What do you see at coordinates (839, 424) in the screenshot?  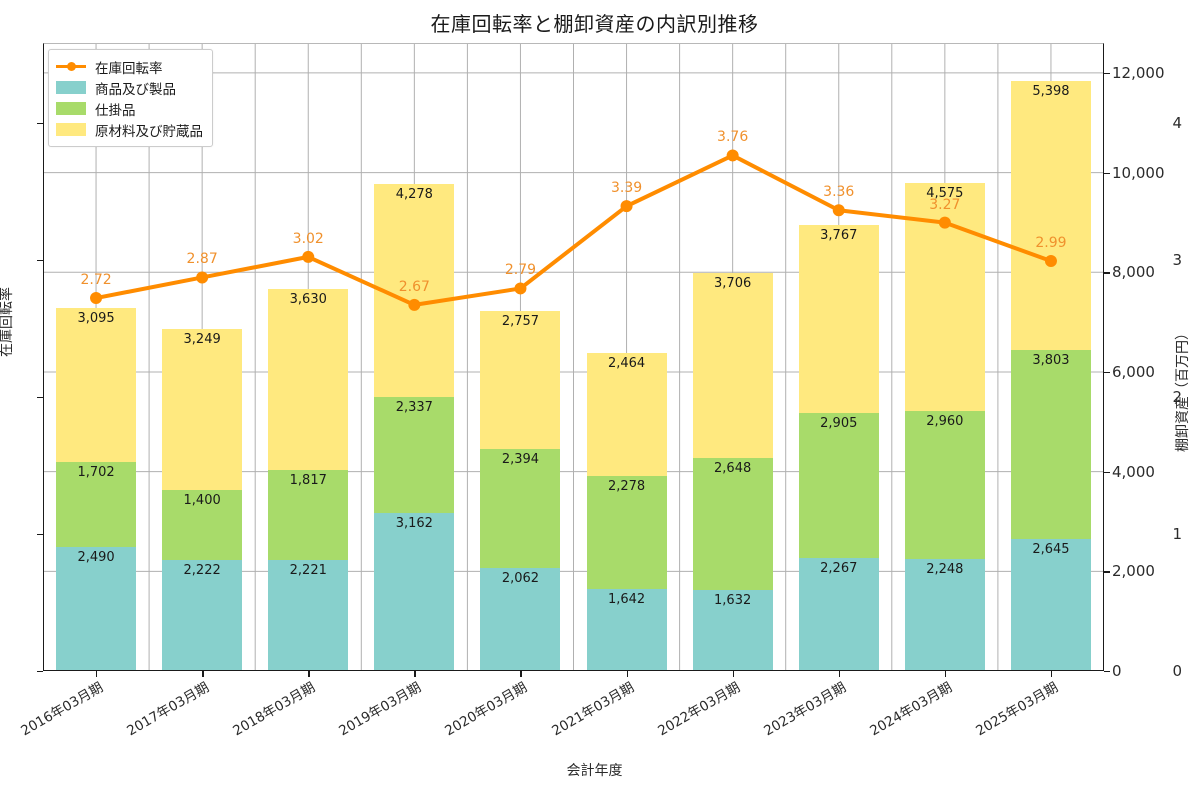 I see `bar-segment-label: 2,905` at bounding box center [839, 424].